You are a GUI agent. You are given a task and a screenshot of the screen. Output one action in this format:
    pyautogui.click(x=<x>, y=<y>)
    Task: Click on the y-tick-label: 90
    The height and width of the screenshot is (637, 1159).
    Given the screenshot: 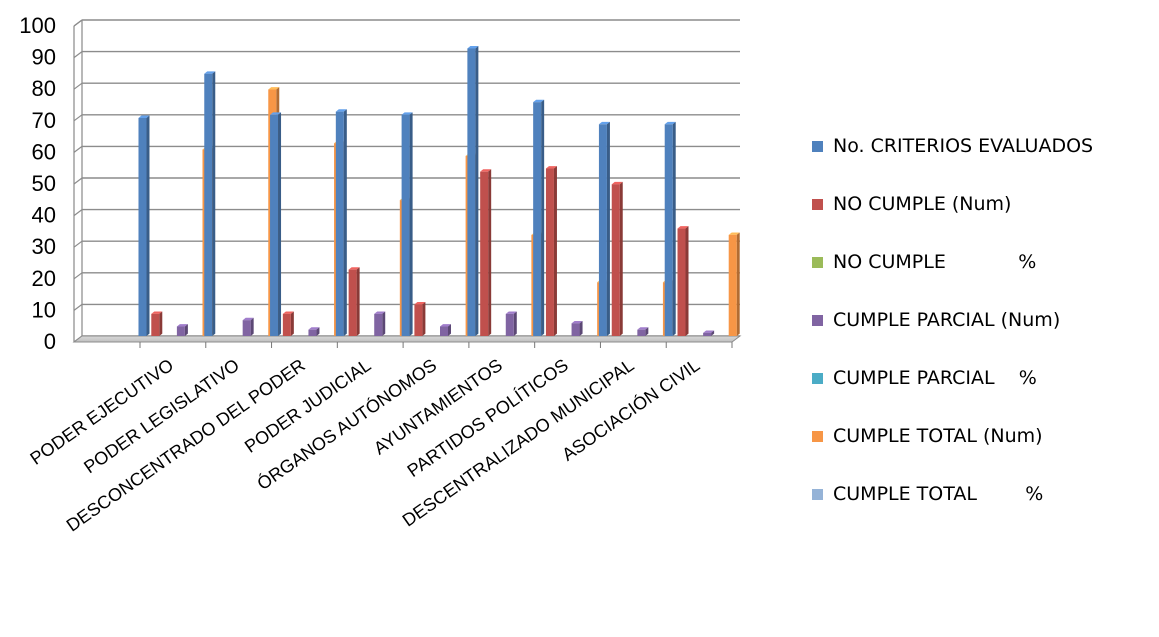 What is the action you would take?
    pyautogui.click(x=44, y=57)
    